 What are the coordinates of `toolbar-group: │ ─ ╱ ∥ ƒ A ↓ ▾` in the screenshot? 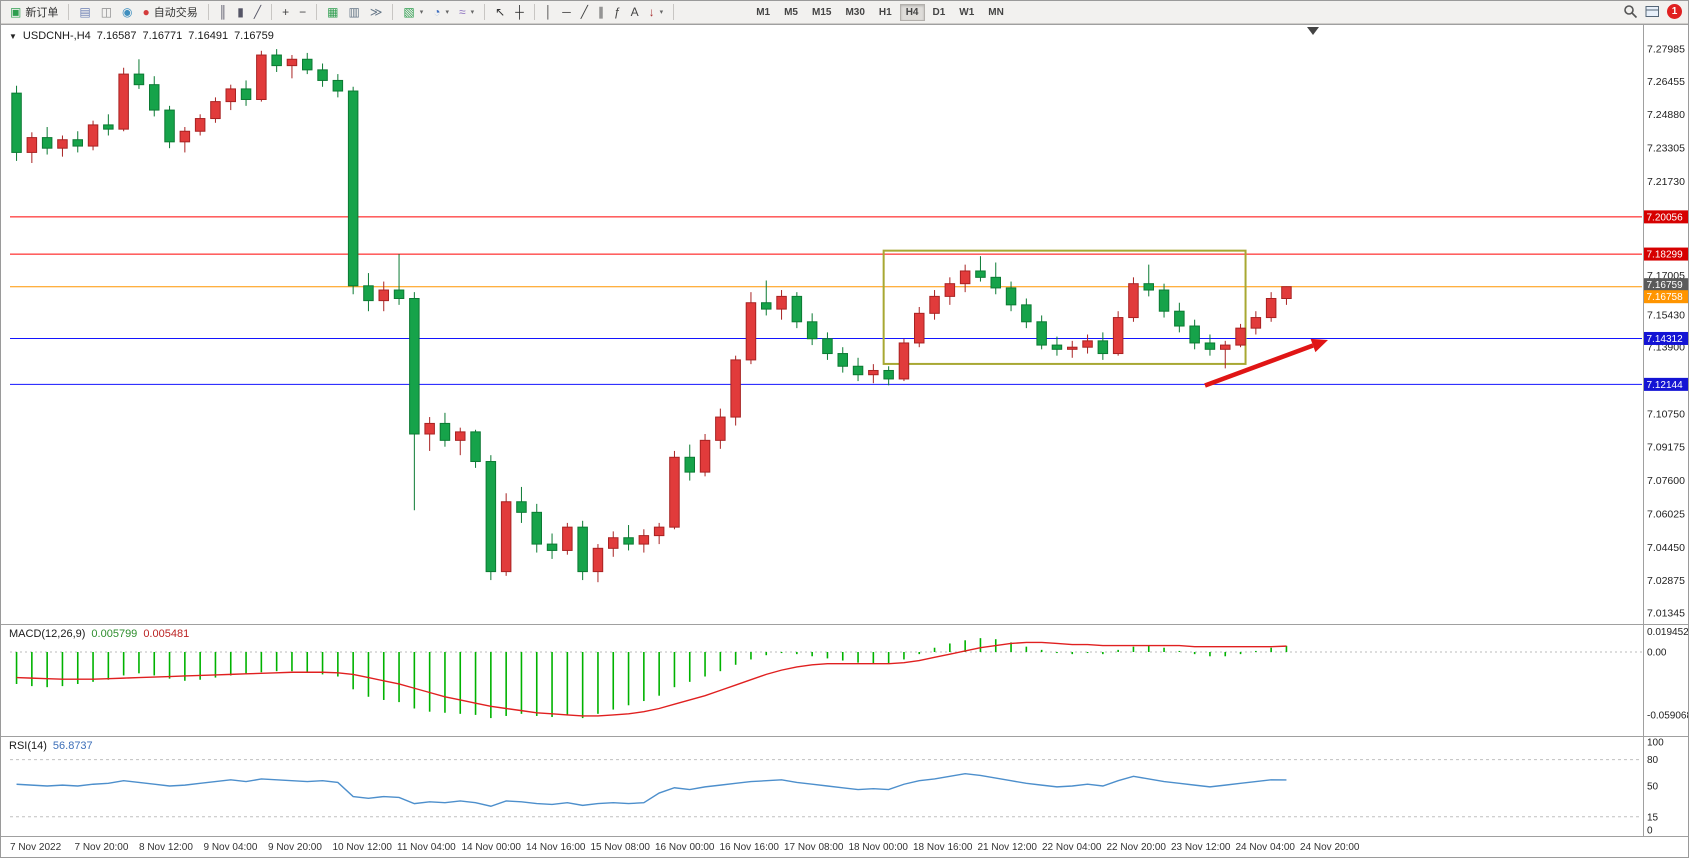 It's located at (604, 12).